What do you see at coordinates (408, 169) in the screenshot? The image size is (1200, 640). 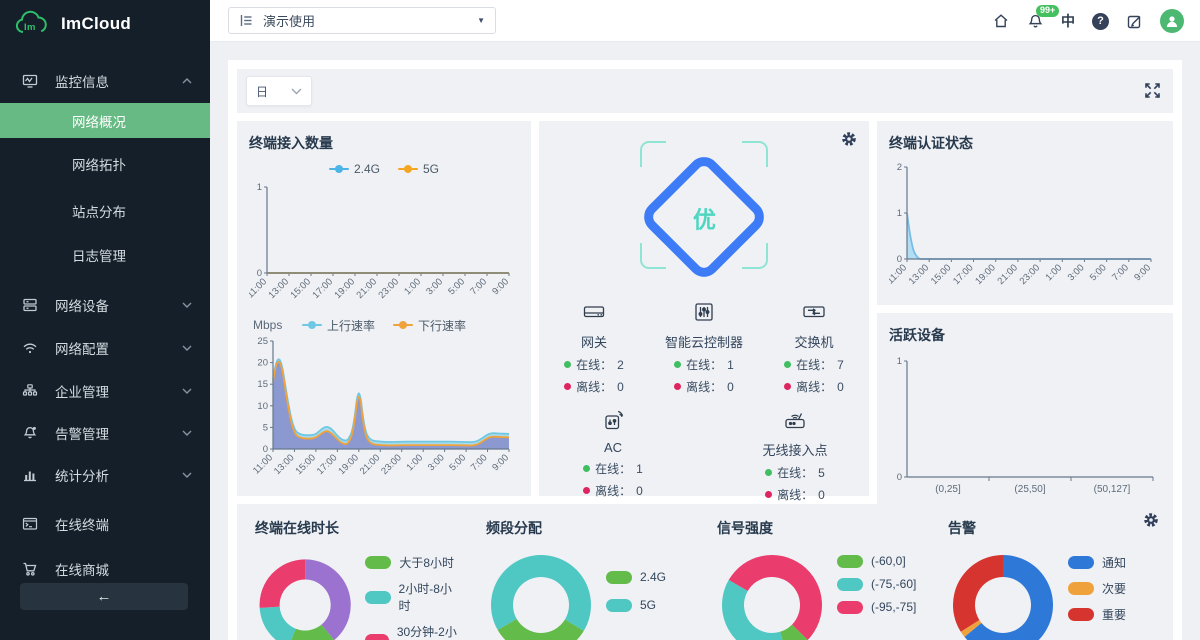 I see `legend-marker` at bounding box center [408, 169].